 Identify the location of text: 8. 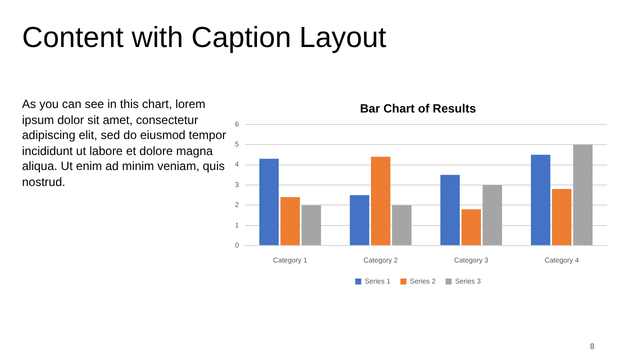
(592, 346).